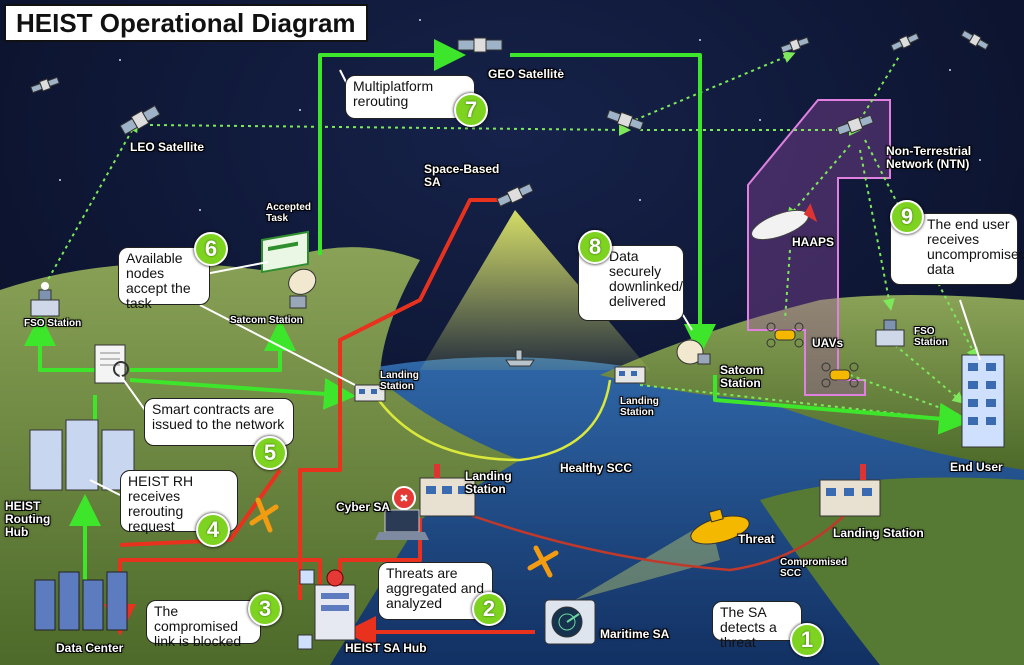 This screenshot has width=1024, height=665. I want to click on label-space-based-sa: Space-Based SA, so click(462, 175).